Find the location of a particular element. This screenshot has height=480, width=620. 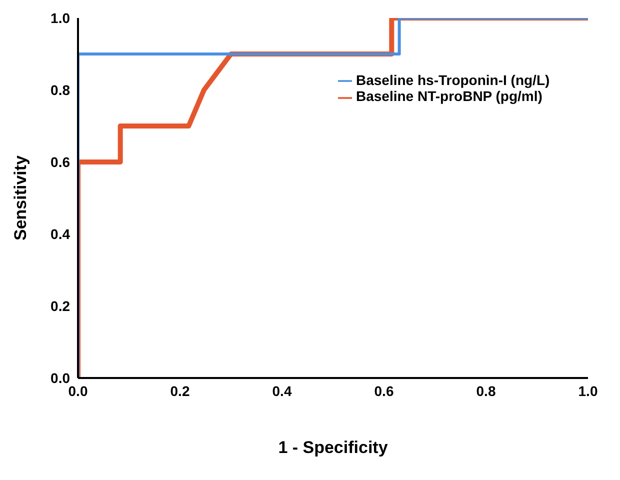

legend-label: Baseline NT-proBNP (pg/ml) is located at coordinates (449, 96).